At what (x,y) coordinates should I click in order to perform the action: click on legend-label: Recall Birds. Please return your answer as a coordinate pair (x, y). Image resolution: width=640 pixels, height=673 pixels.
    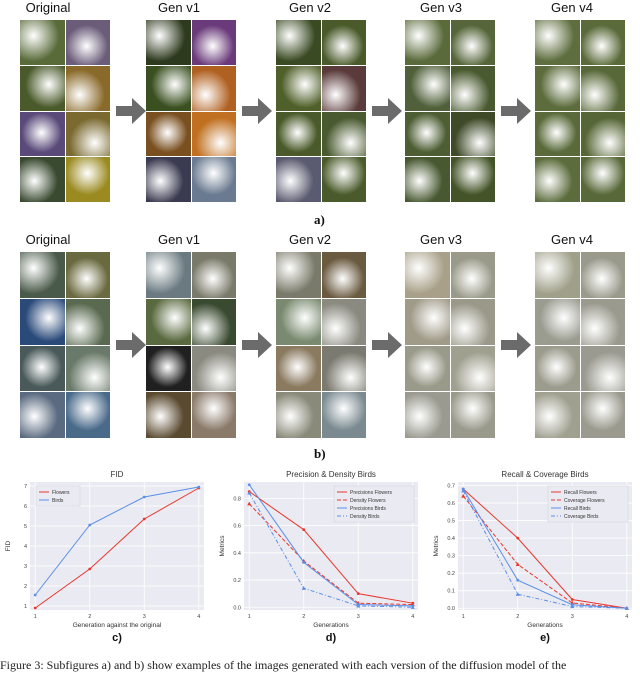
    Looking at the image, I should click on (577, 509).